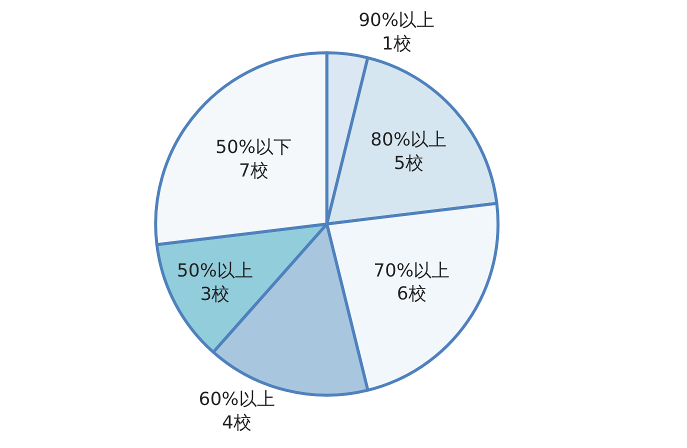  I want to click on data-label: 3校, so click(215, 294).